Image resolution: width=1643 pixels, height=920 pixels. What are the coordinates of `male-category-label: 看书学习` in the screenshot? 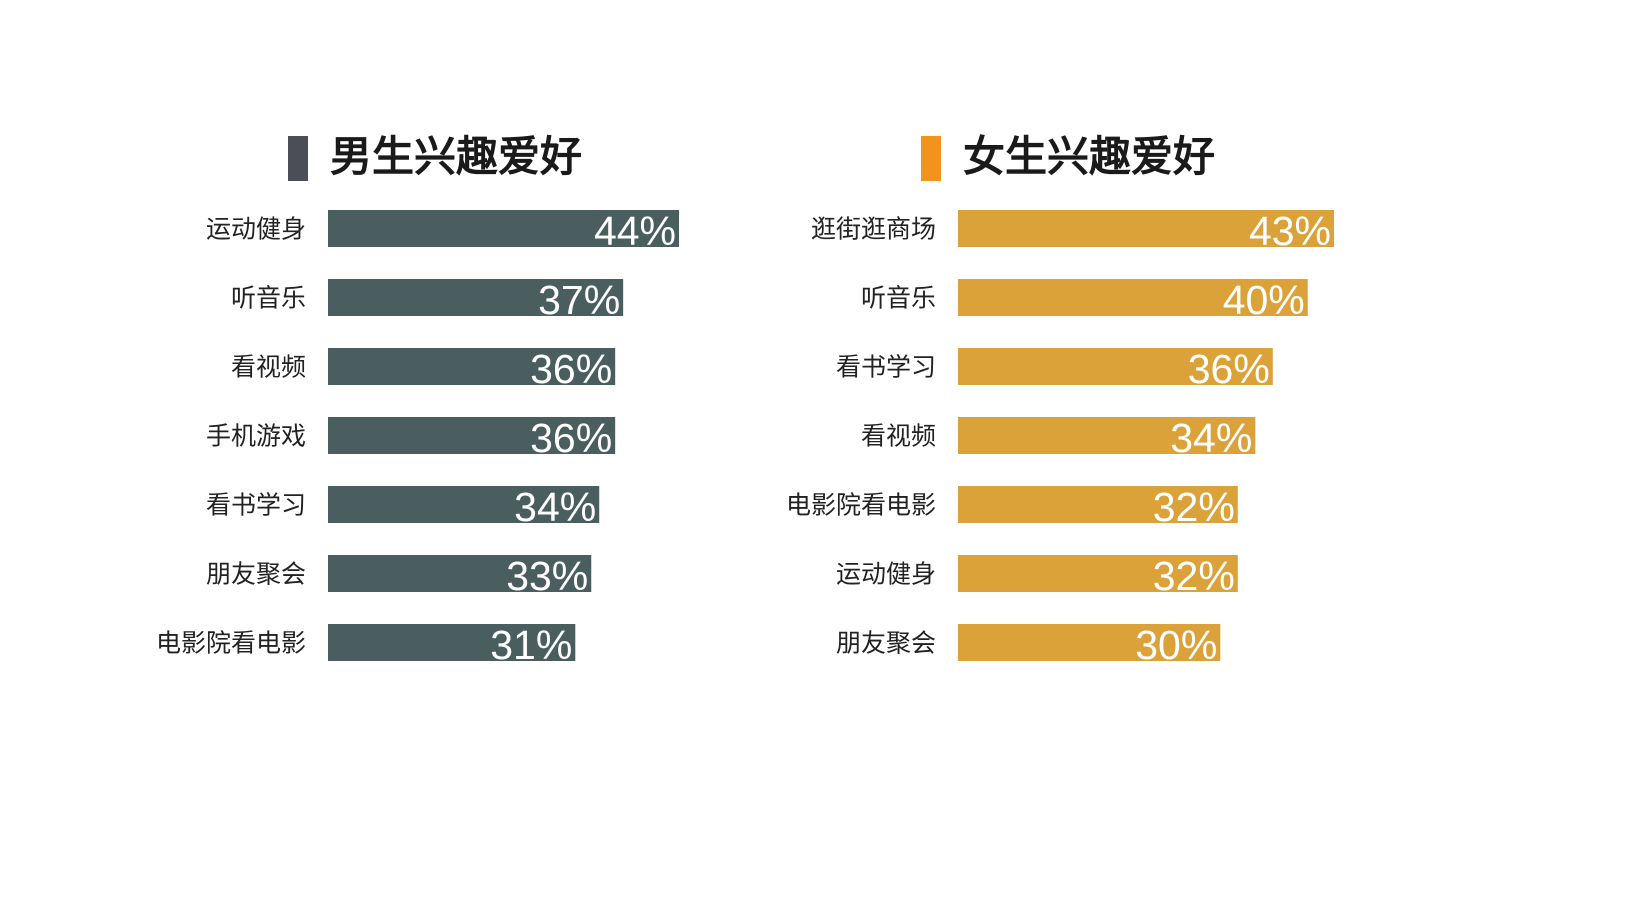 It's located at (256, 505).